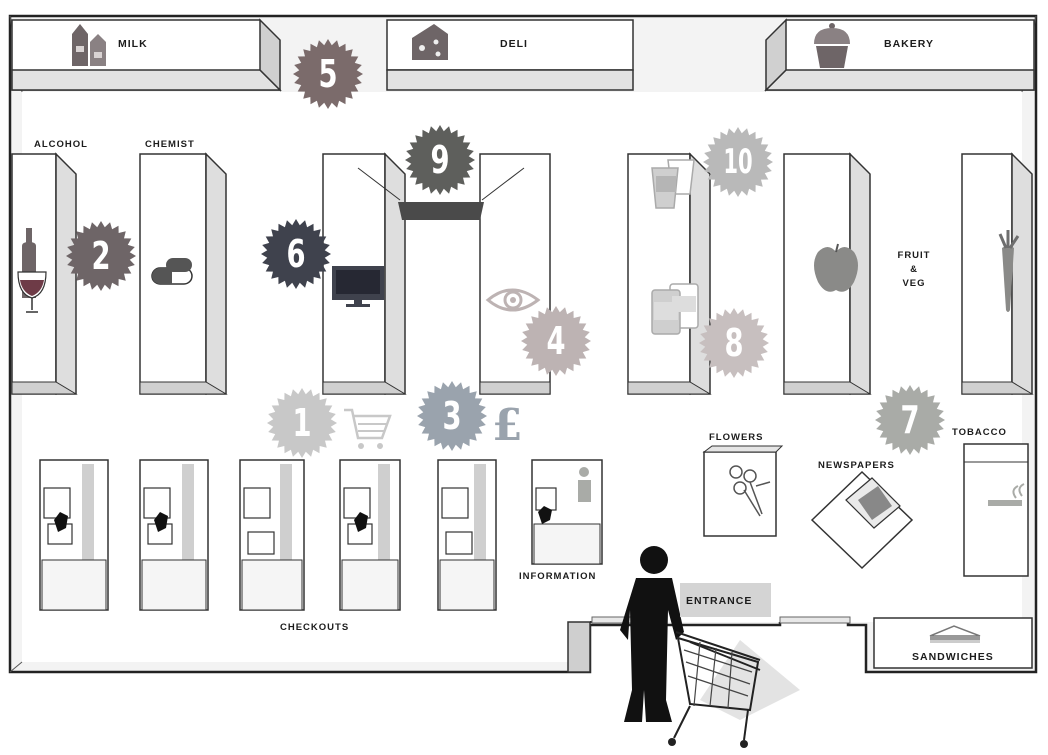 This screenshot has width=1048, height=755. What do you see at coordinates (558, 576) in the screenshot?
I see `label-information: INFORMATION` at bounding box center [558, 576].